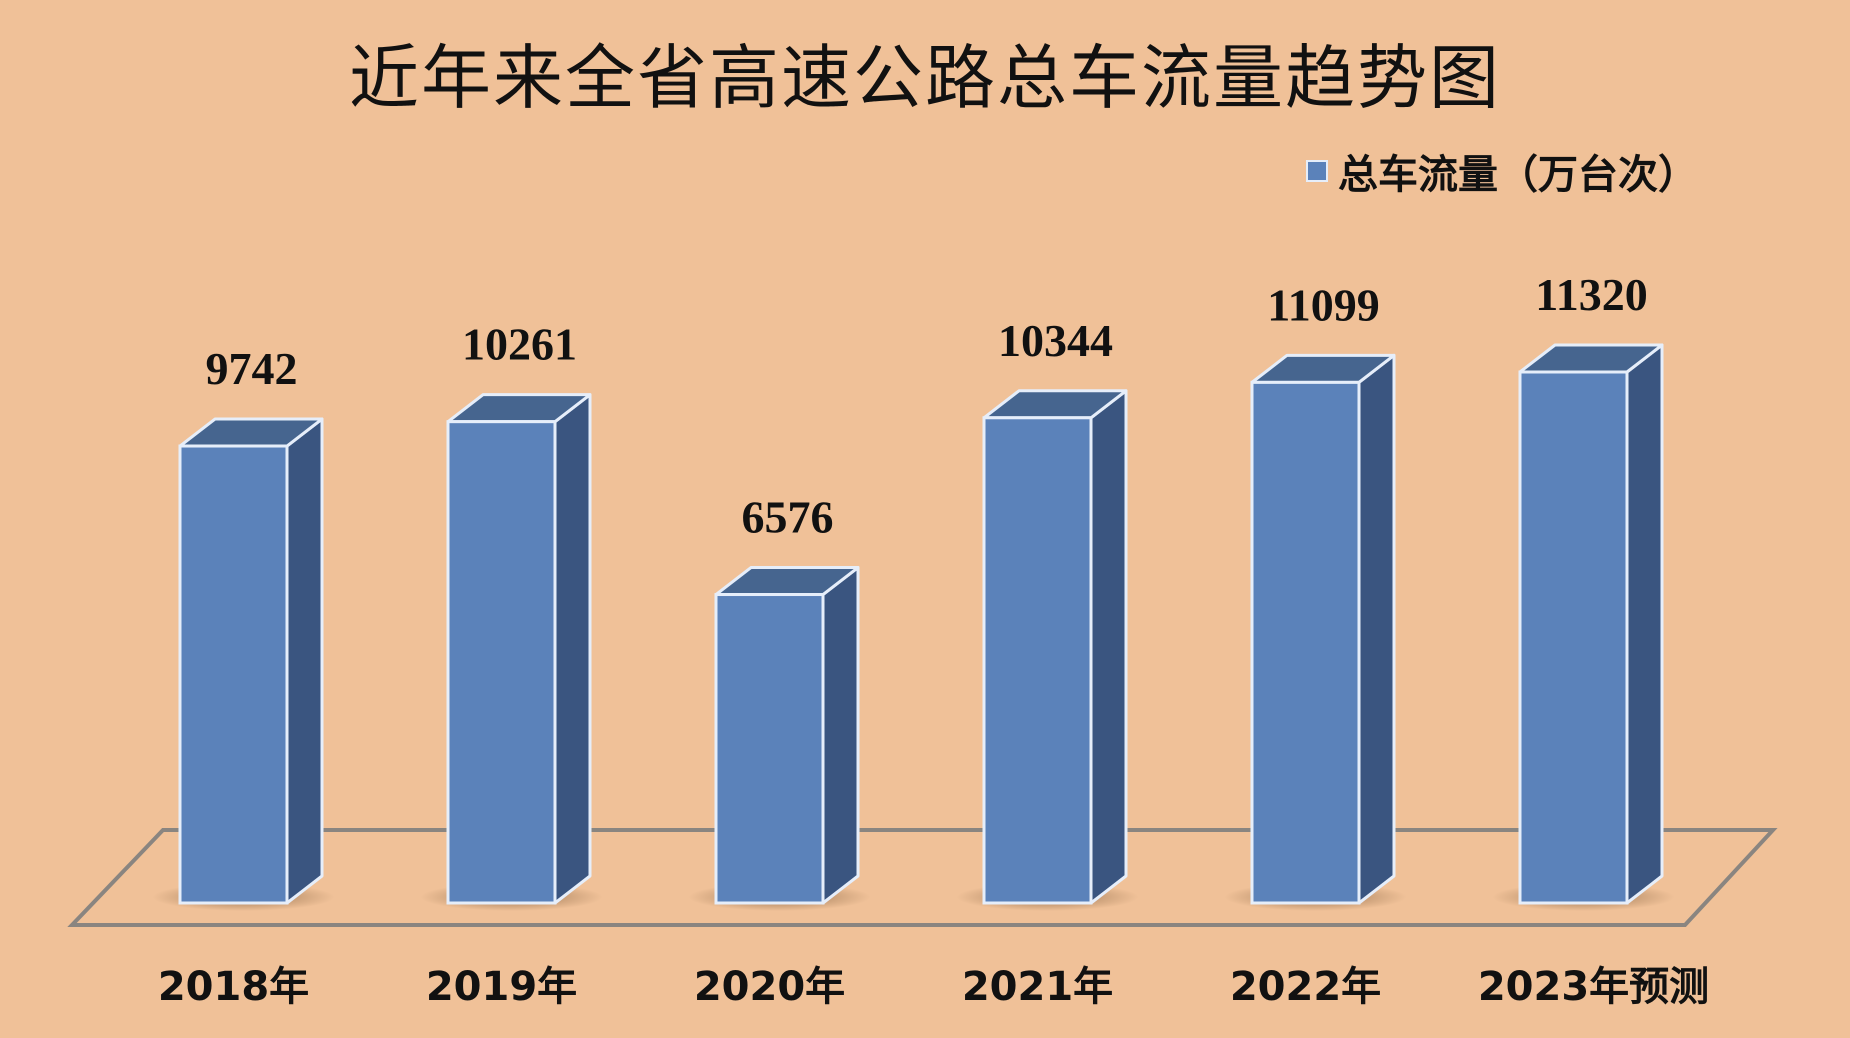  Describe the element at coordinates (1037, 987) in the screenshot. I see `category-label: 2021年` at that location.